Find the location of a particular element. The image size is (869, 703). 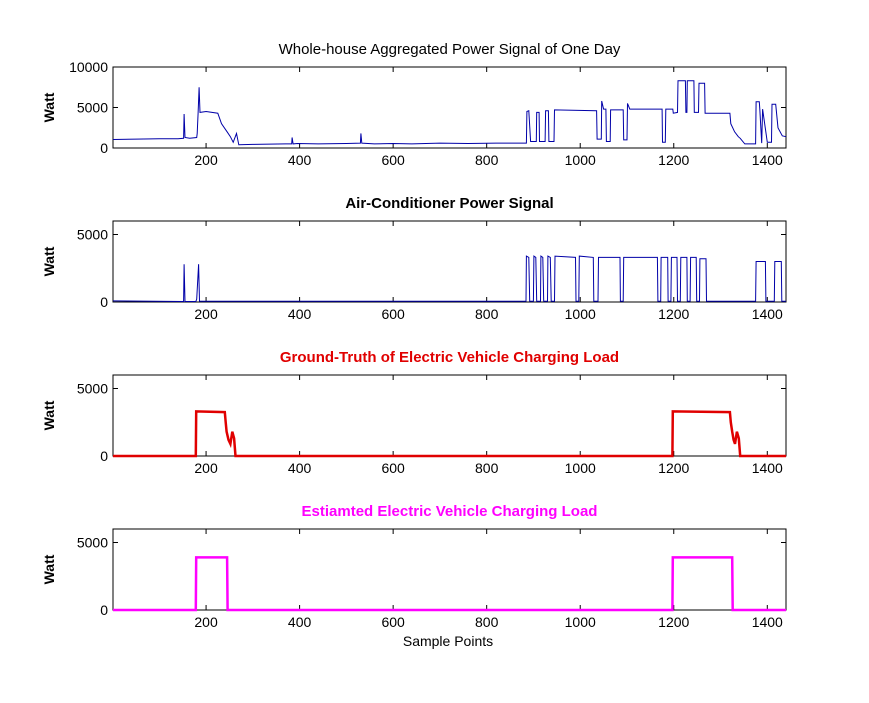

y-tick-label: 10000 is located at coordinates (88, 67).